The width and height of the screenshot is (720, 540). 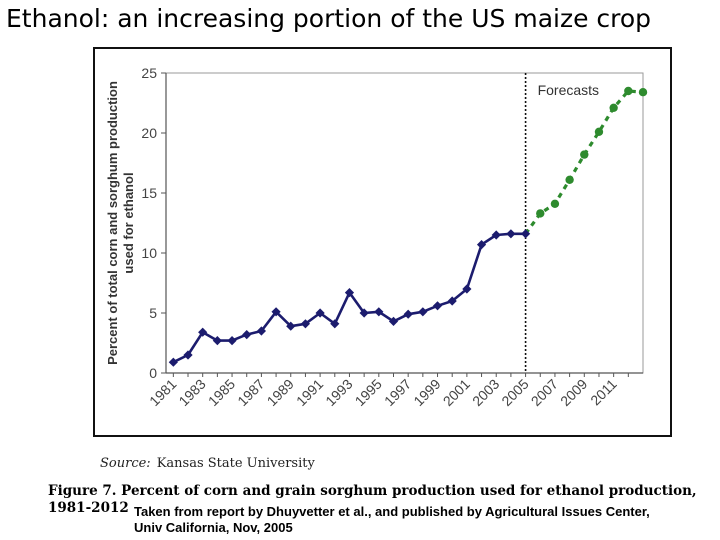 What do you see at coordinates (221, 392) in the screenshot?
I see `x-tick-label: 1985` at bounding box center [221, 392].